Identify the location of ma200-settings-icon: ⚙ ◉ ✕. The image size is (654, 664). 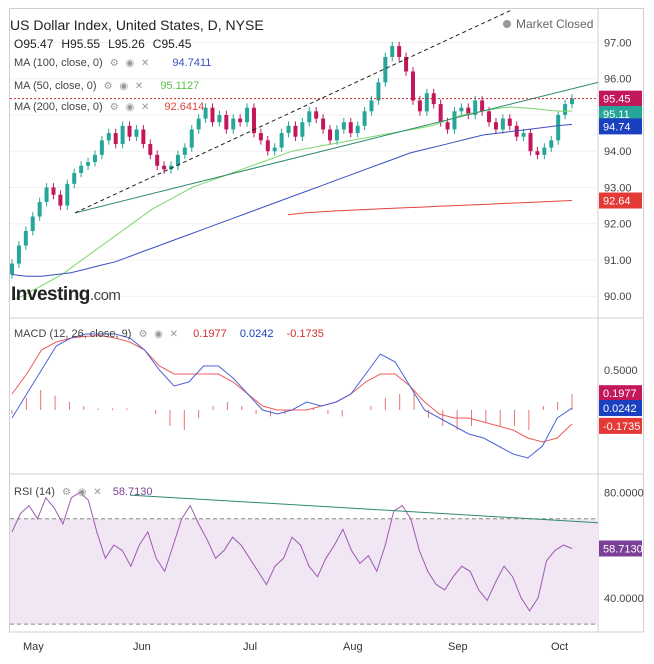
(130, 107).